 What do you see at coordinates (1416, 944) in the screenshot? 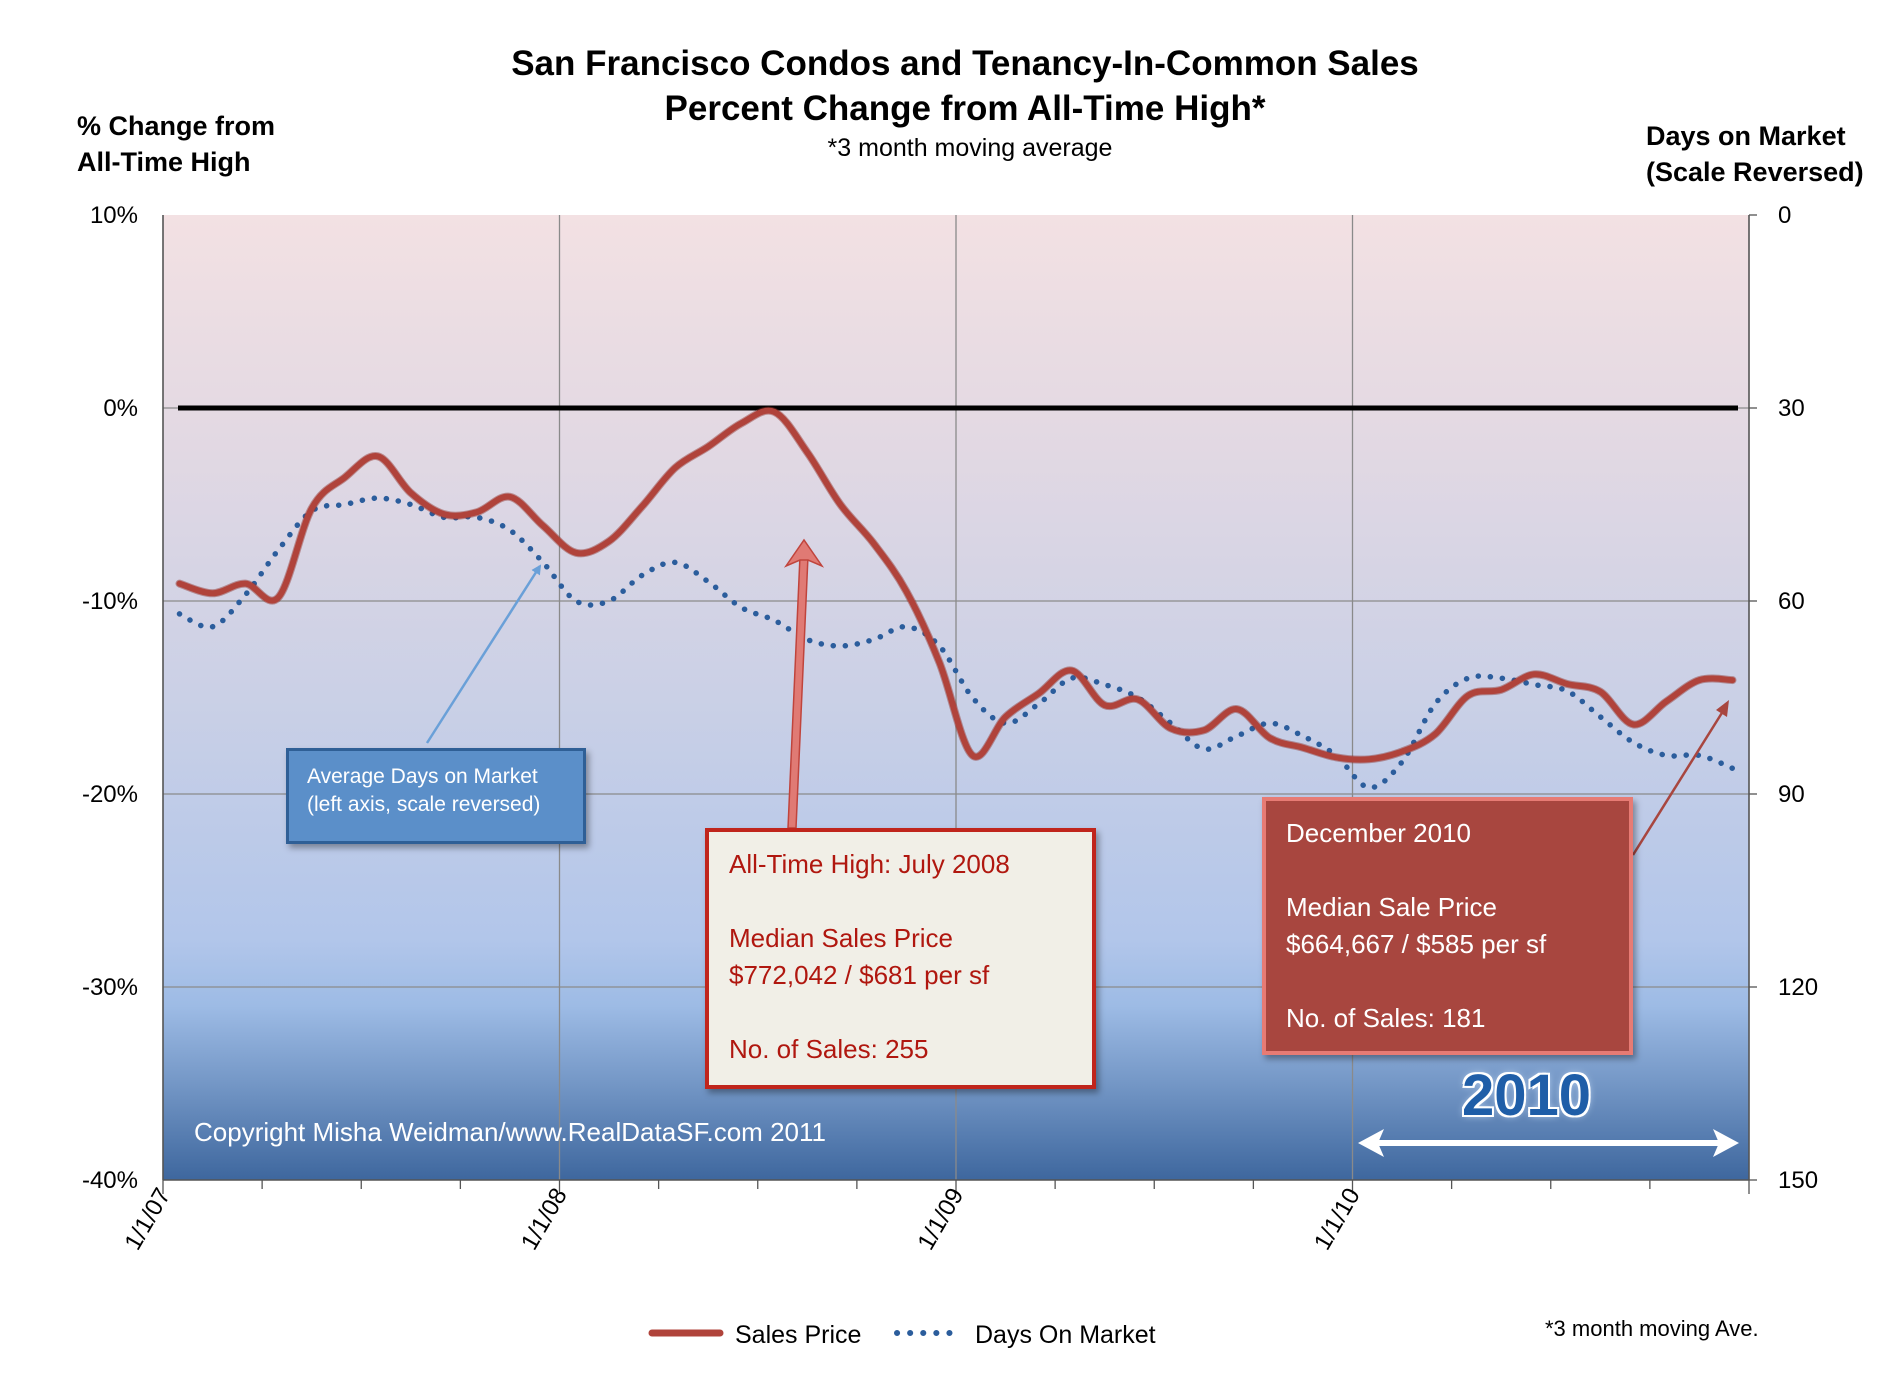
I see `dec-price-value: $664,667 / $585 per sf` at bounding box center [1416, 944].